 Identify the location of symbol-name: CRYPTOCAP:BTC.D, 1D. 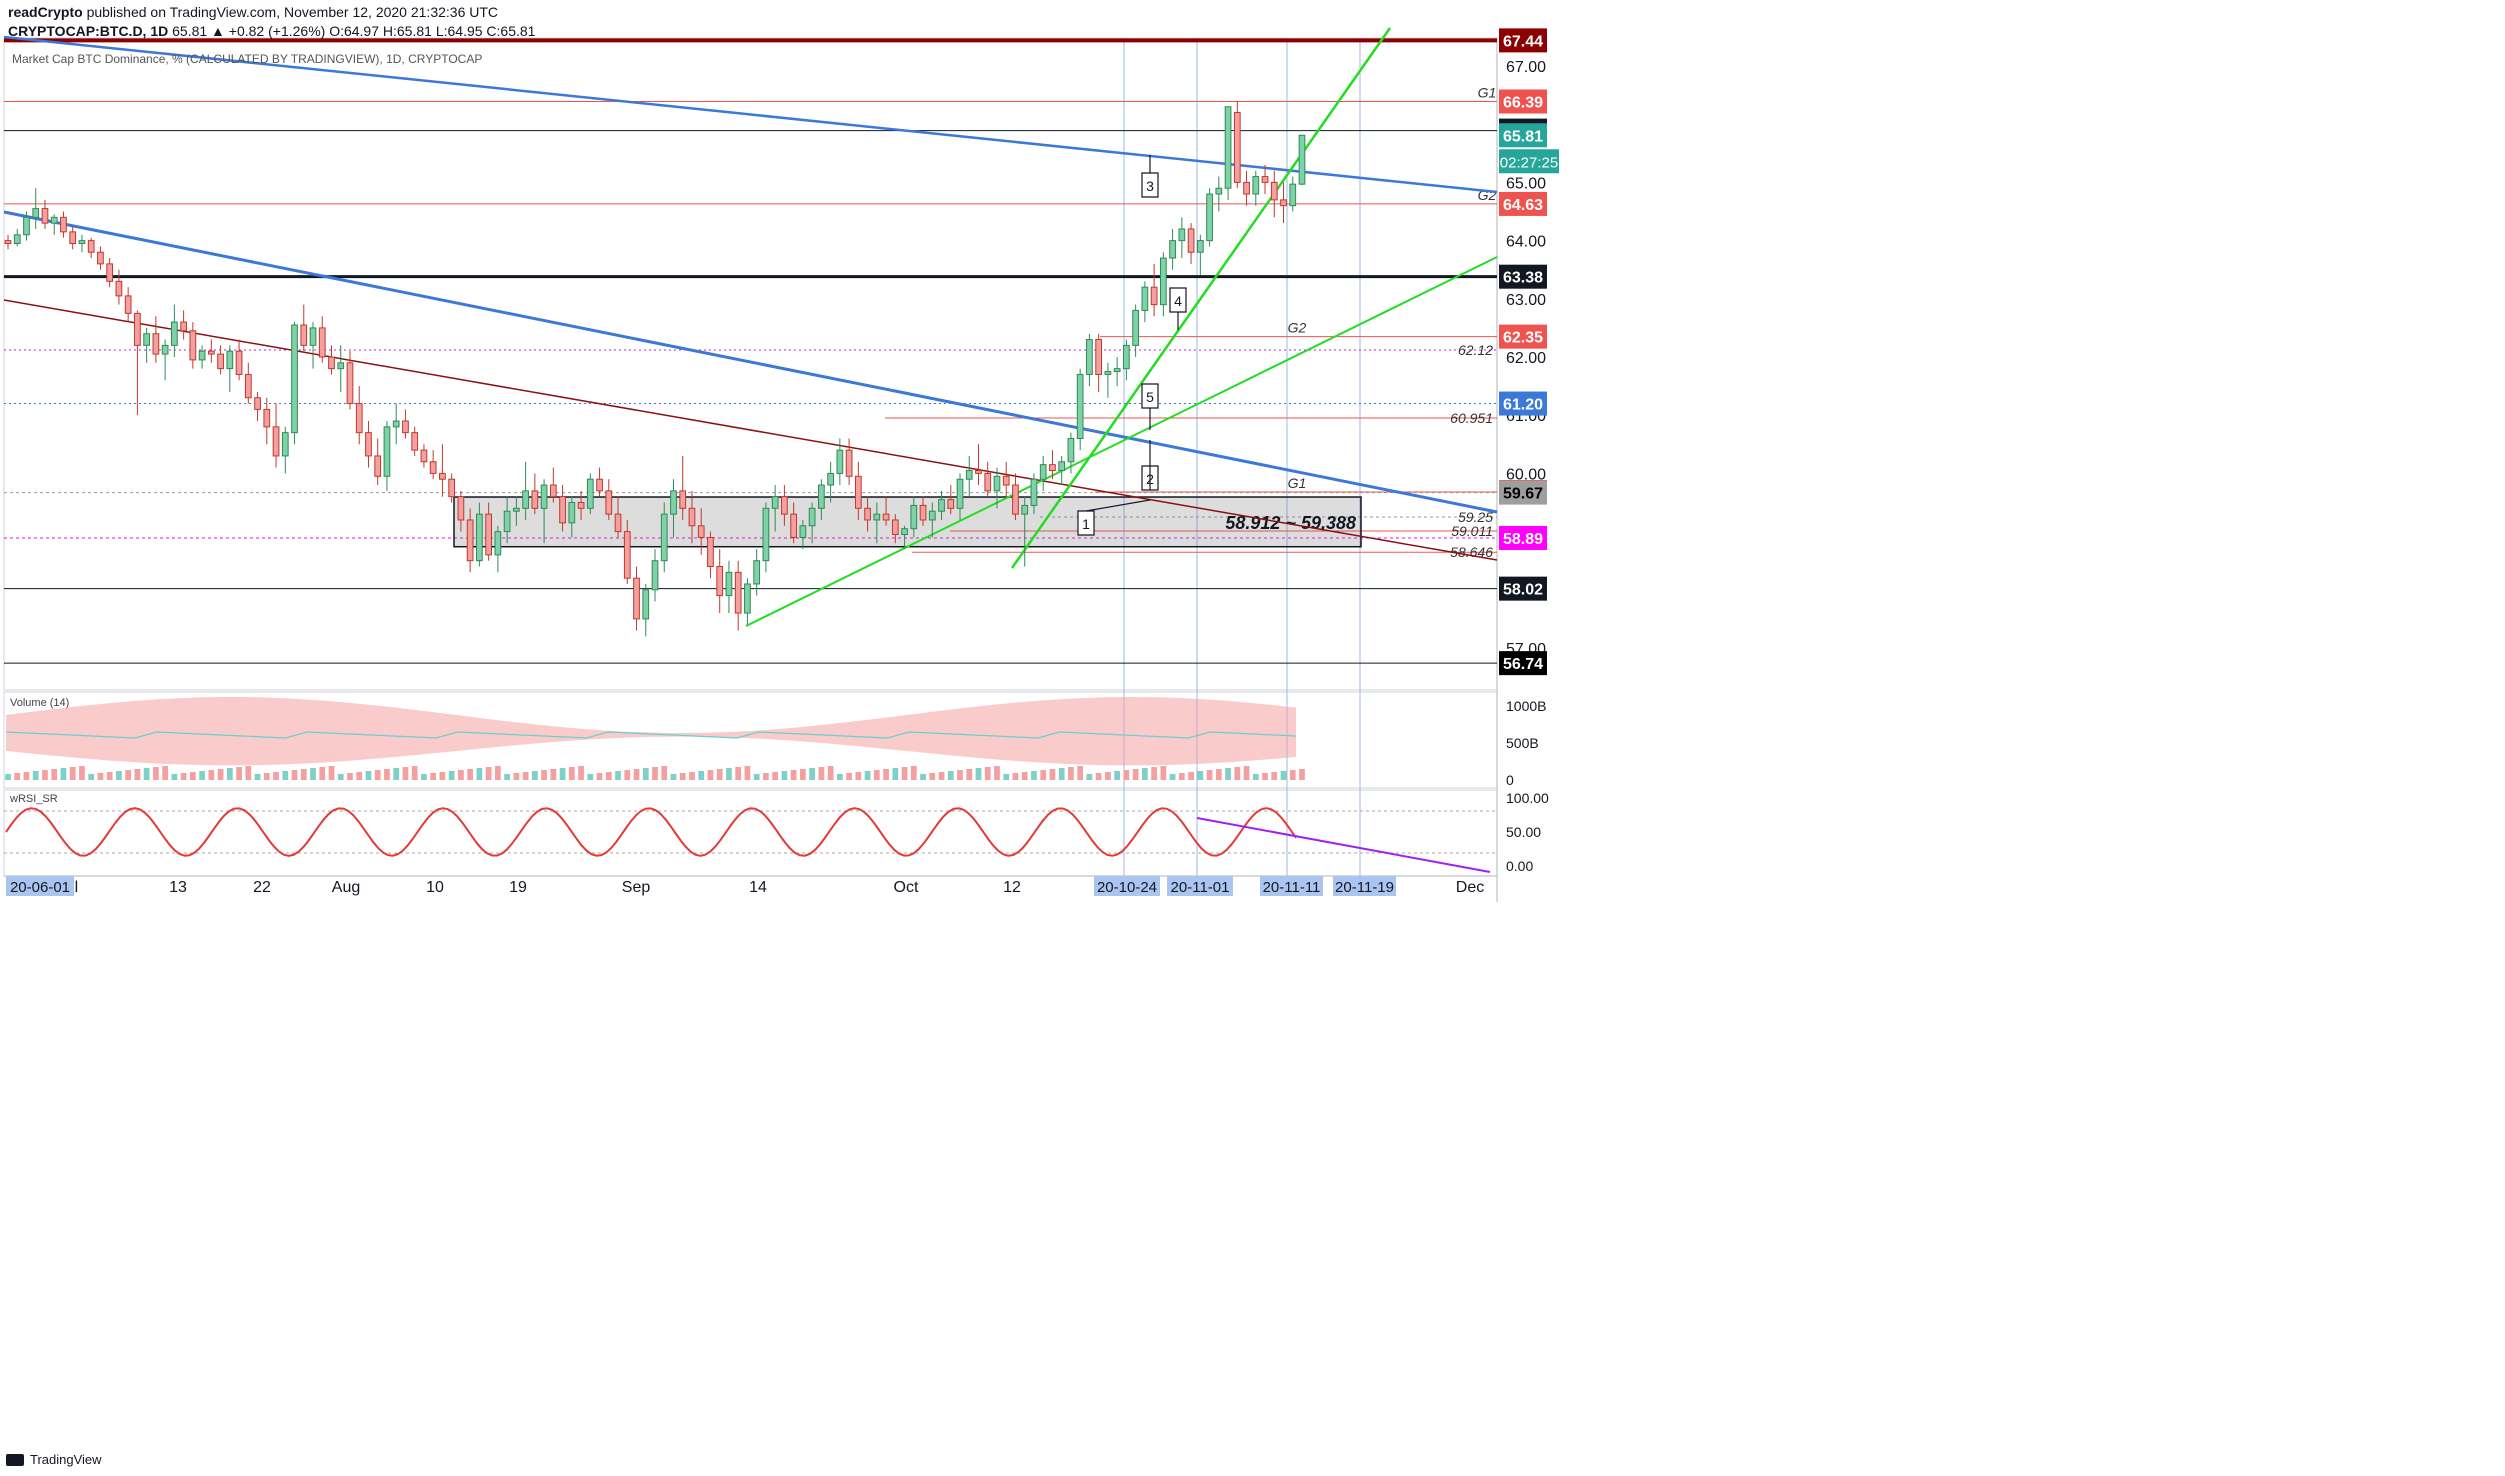
(88, 31).